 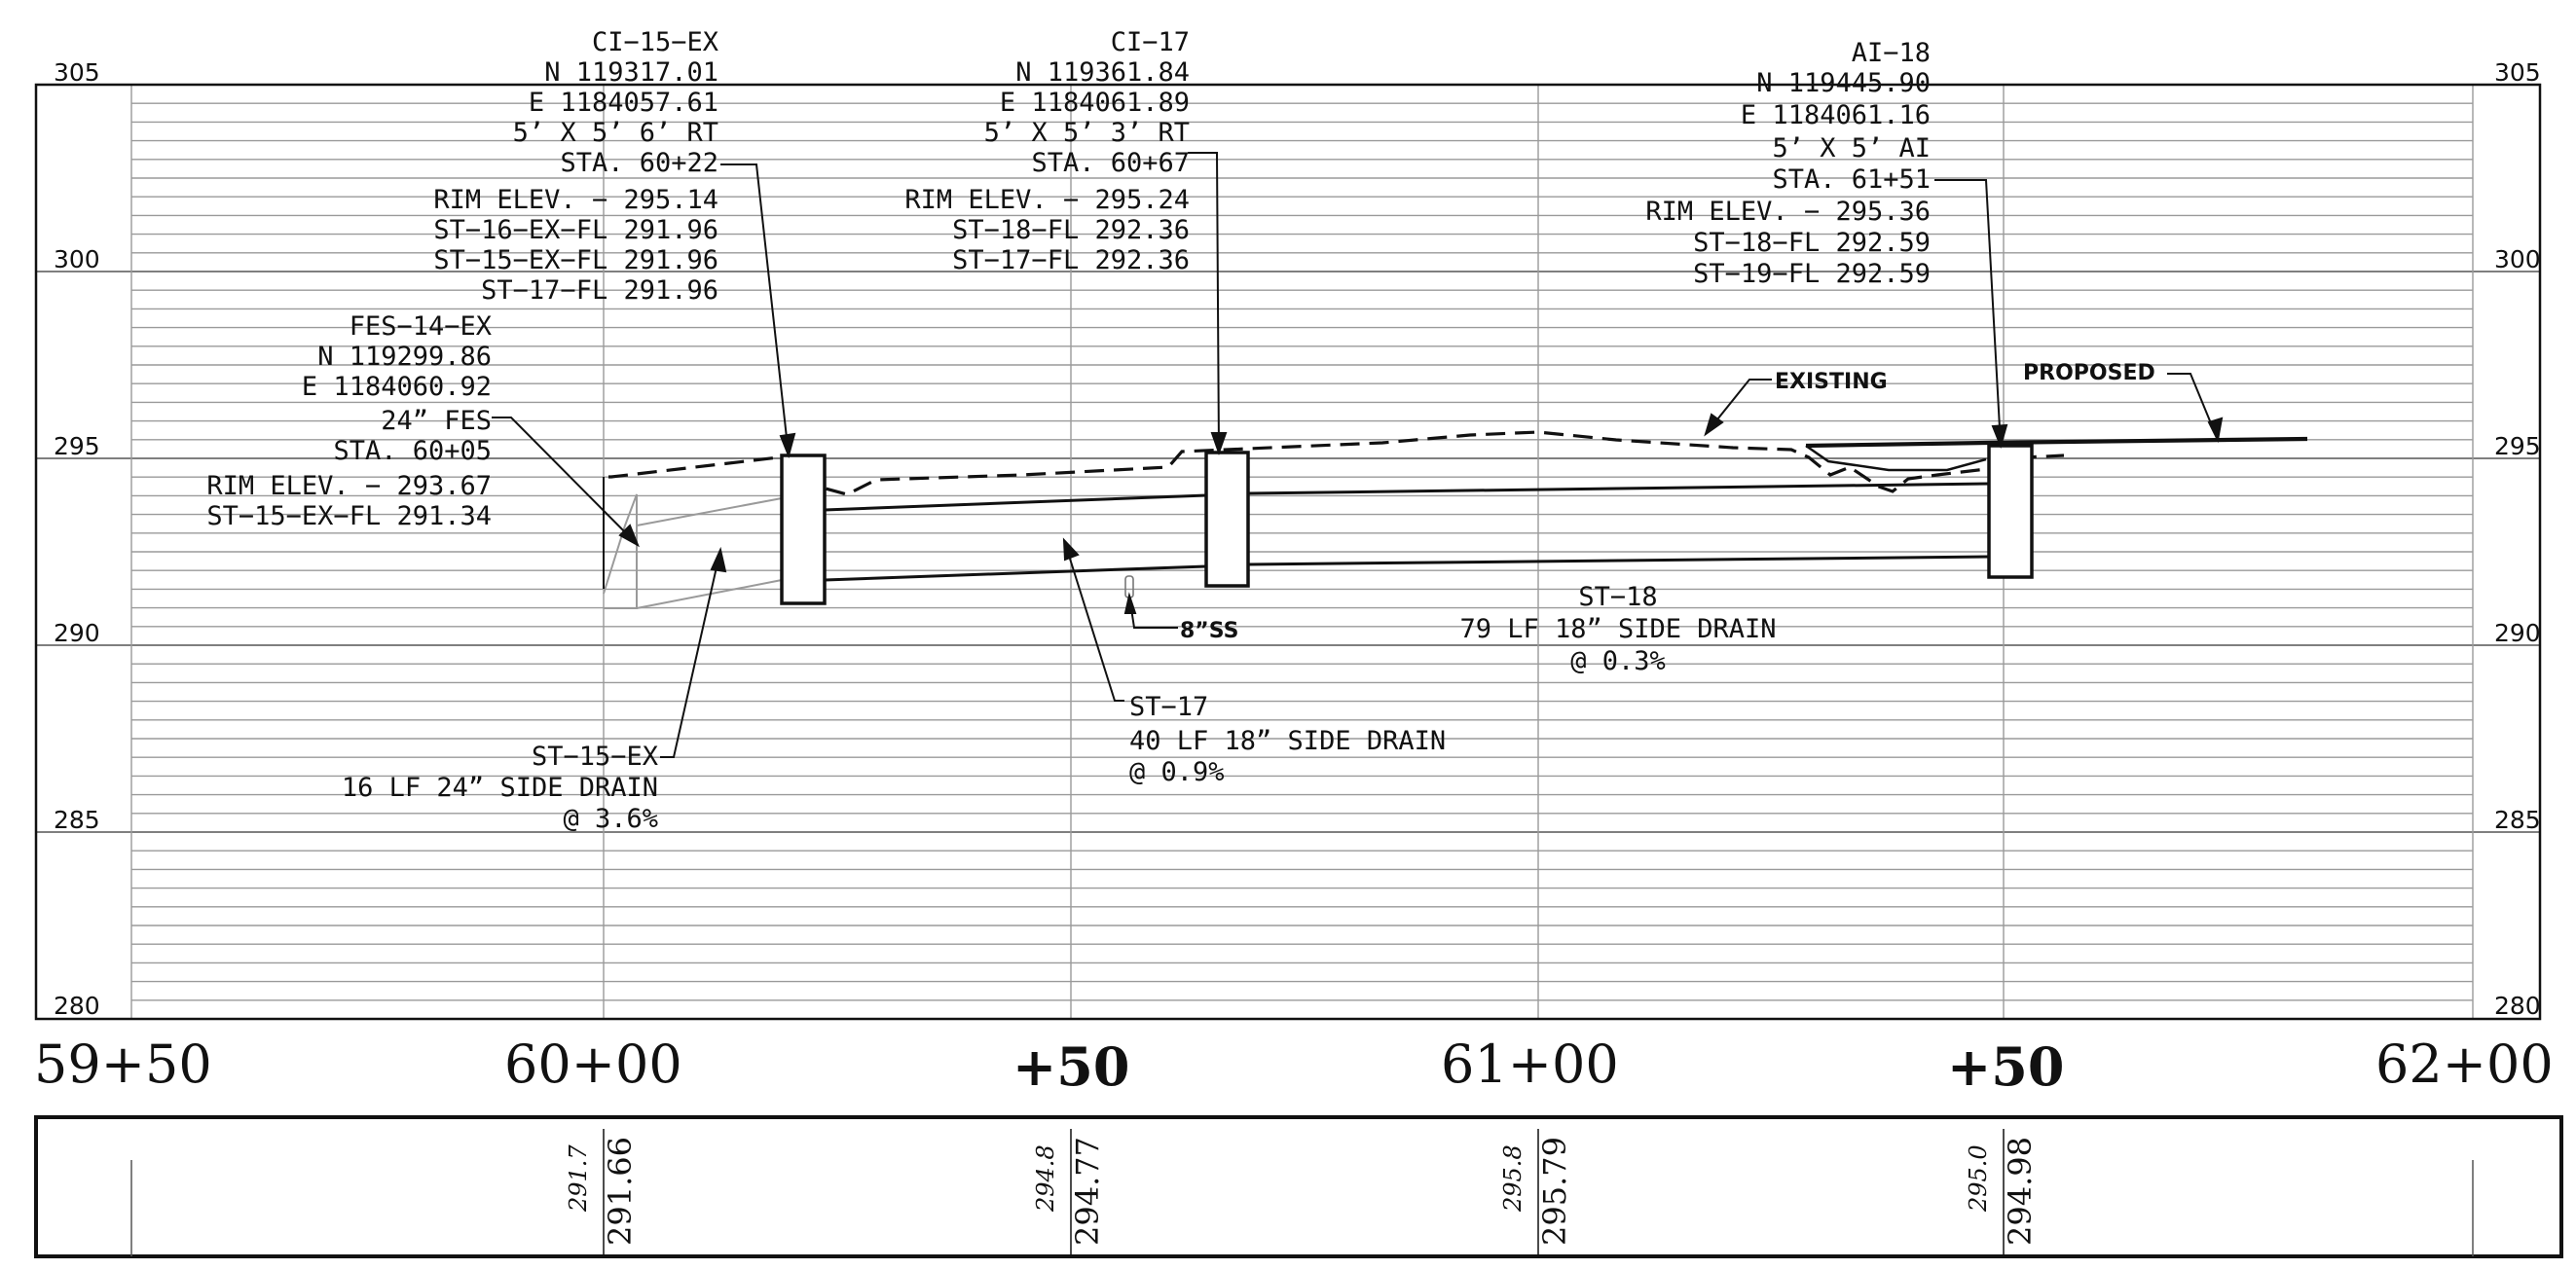 I want to click on pipe-st15-top, so click(x=709, y=511).